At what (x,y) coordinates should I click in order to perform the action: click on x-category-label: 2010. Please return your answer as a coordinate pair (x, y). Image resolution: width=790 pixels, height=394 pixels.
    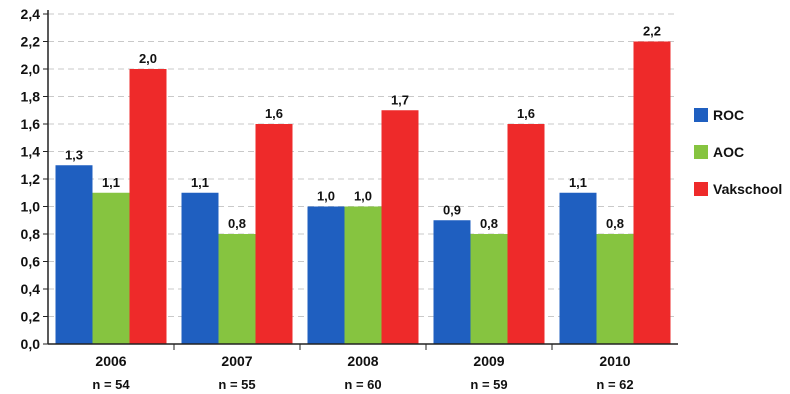
    Looking at the image, I should click on (614, 361).